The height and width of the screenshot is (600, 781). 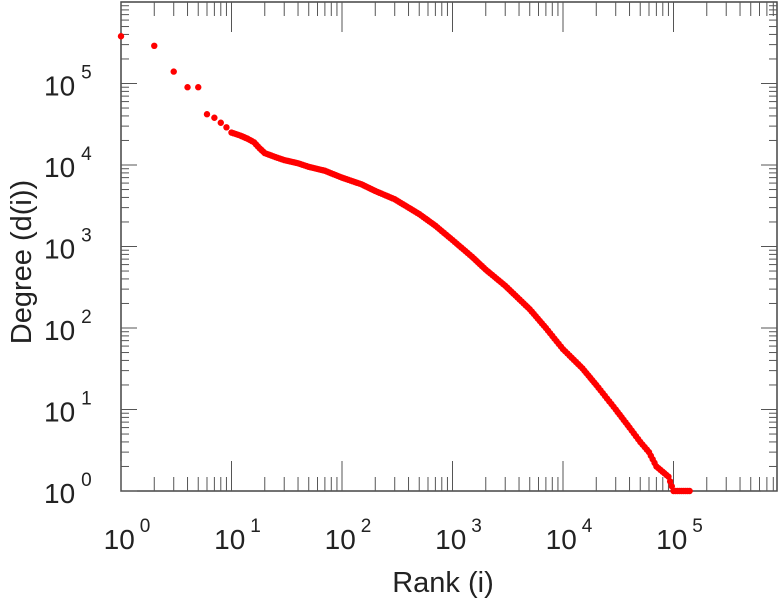 I want to click on x-tick-label: 10 2, so click(x=348, y=535).